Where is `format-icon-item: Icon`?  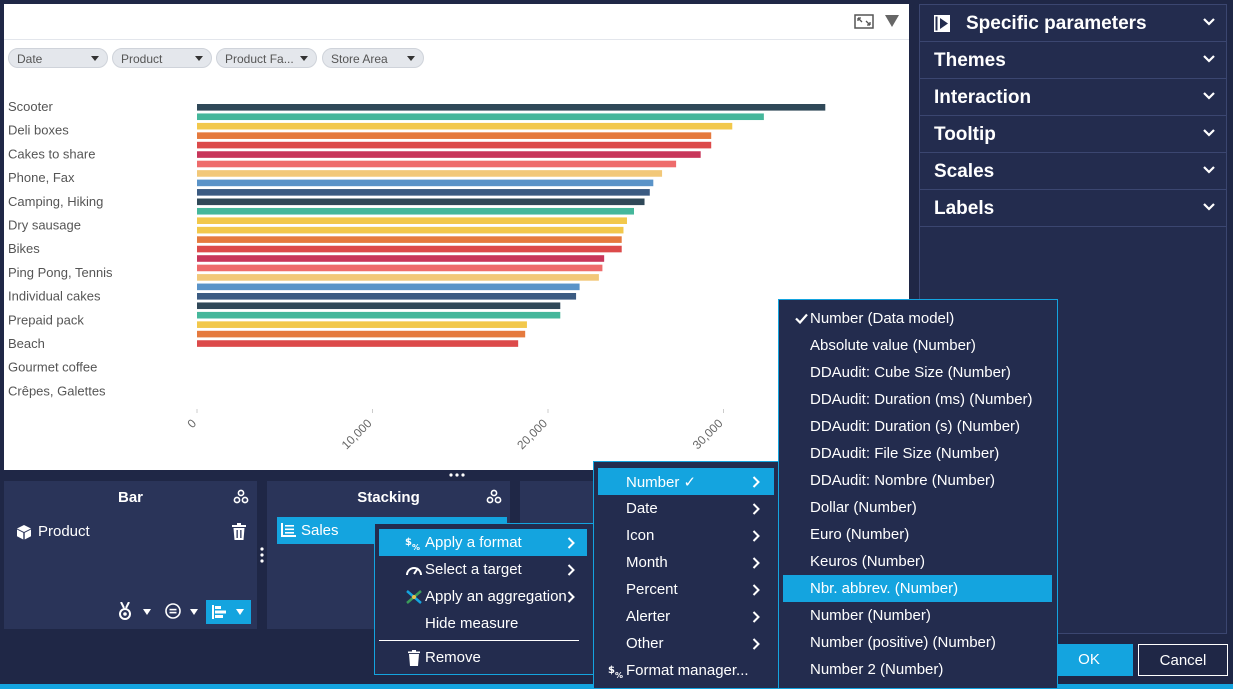
format-icon-item: Icon is located at coordinates (686, 535).